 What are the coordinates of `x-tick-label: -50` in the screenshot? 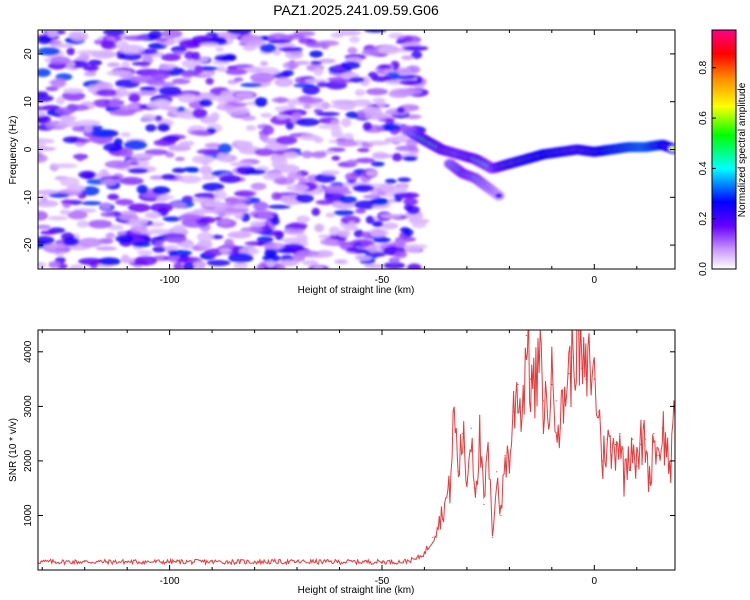 It's located at (382, 280).